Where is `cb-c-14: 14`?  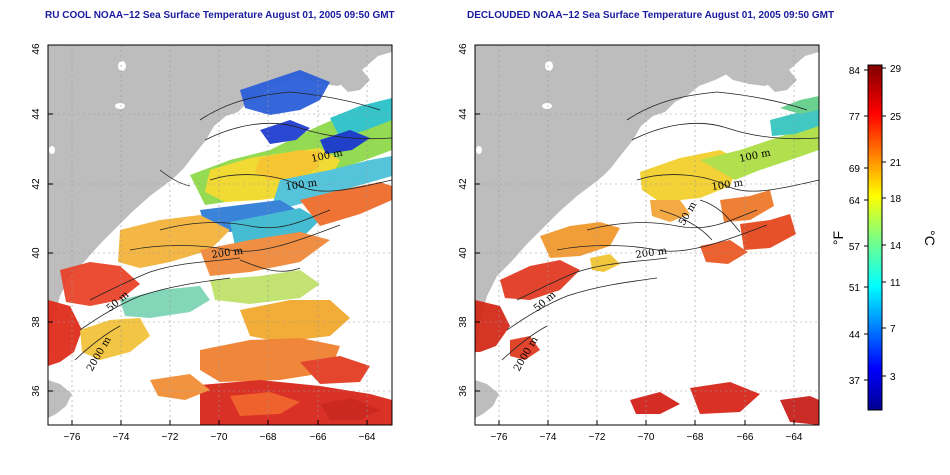
cb-c-14: 14 is located at coordinates (896, 246).